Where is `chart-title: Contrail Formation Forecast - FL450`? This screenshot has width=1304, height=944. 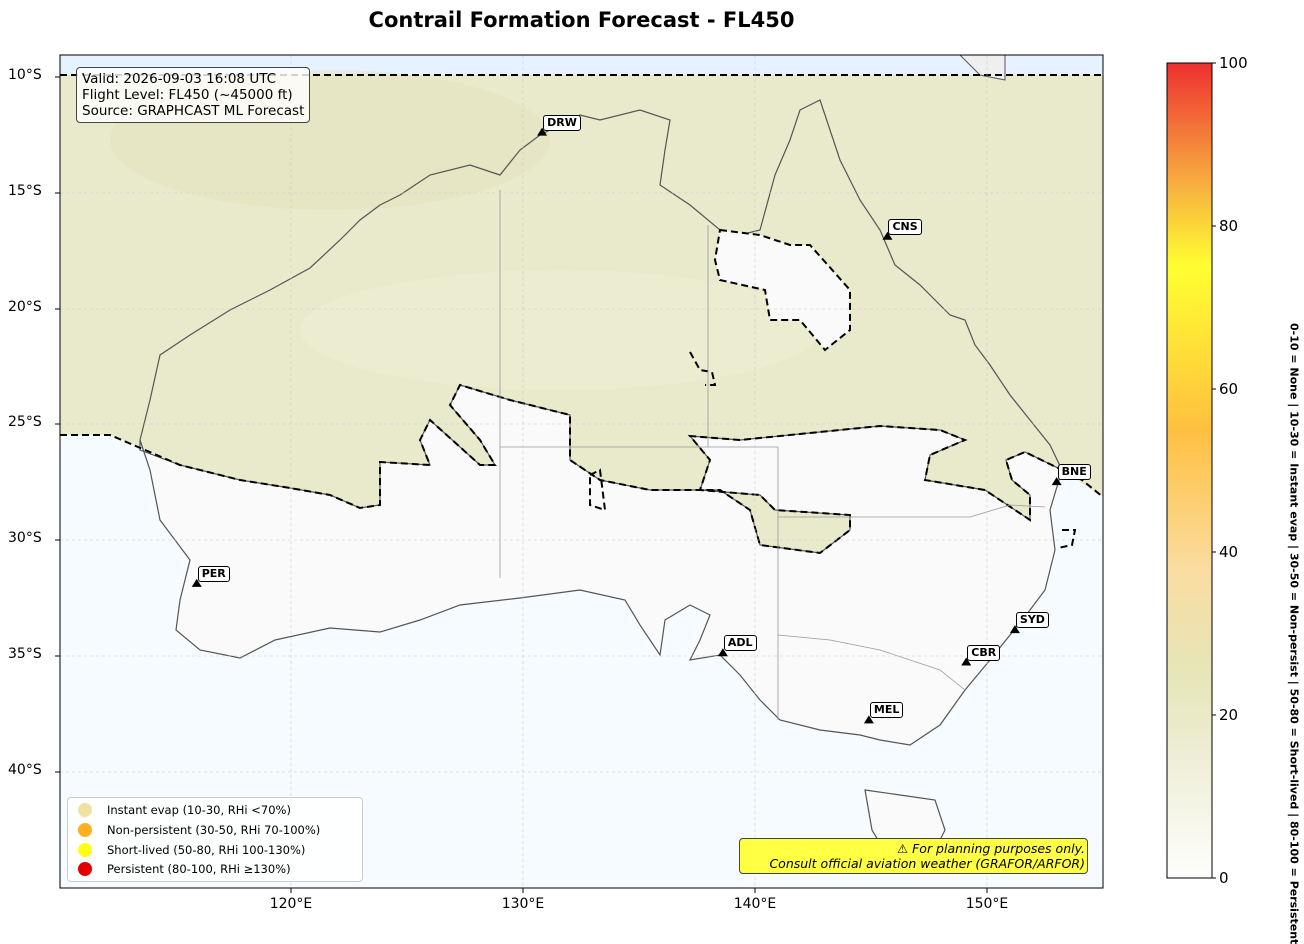
chart-title: Contrail Formation Forecast - FL450 is located at coordinates (581, 20).